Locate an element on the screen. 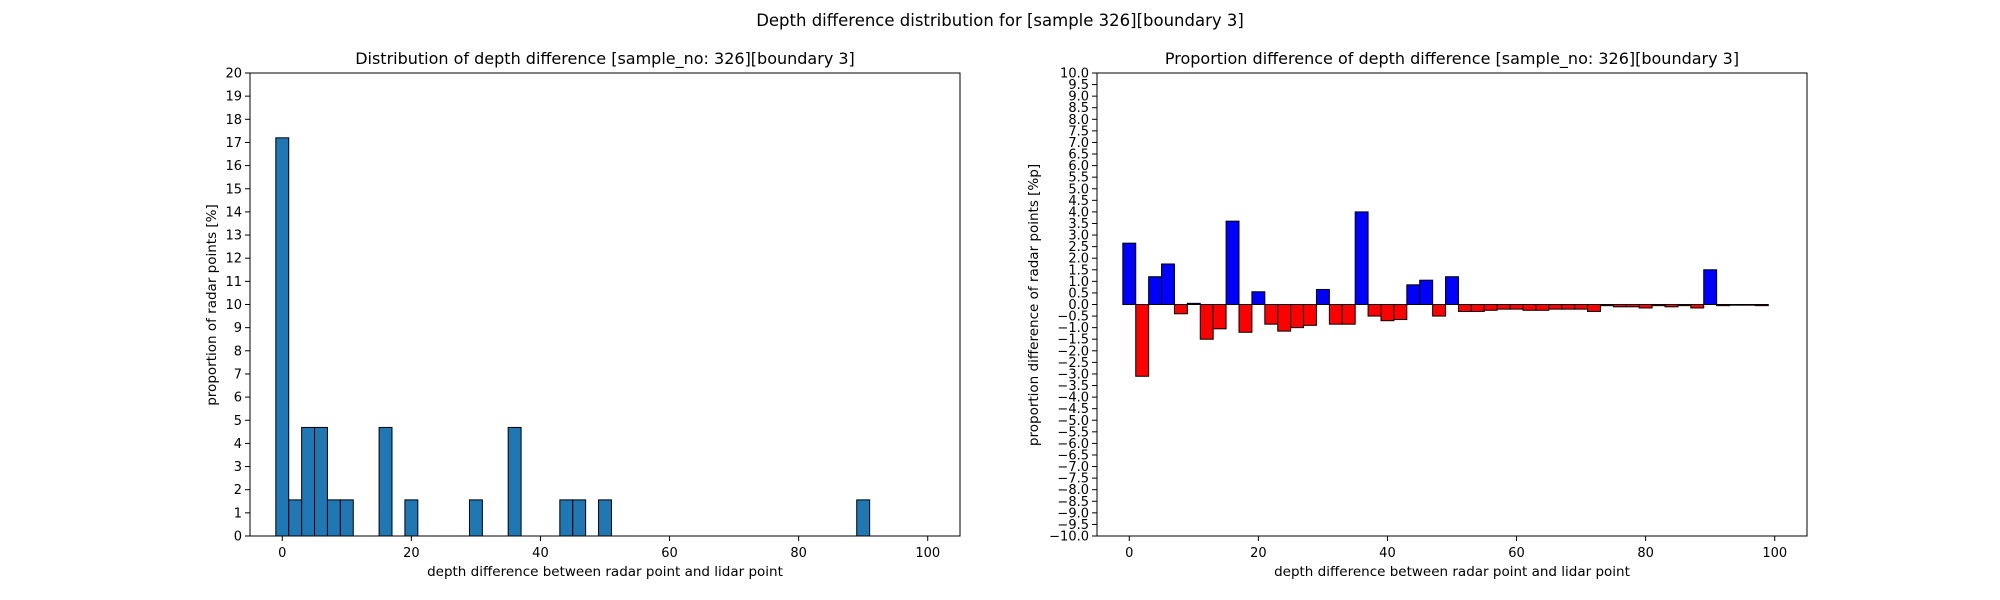  histogram-y-tick-label: 9 is located at coordinates (238, 328).